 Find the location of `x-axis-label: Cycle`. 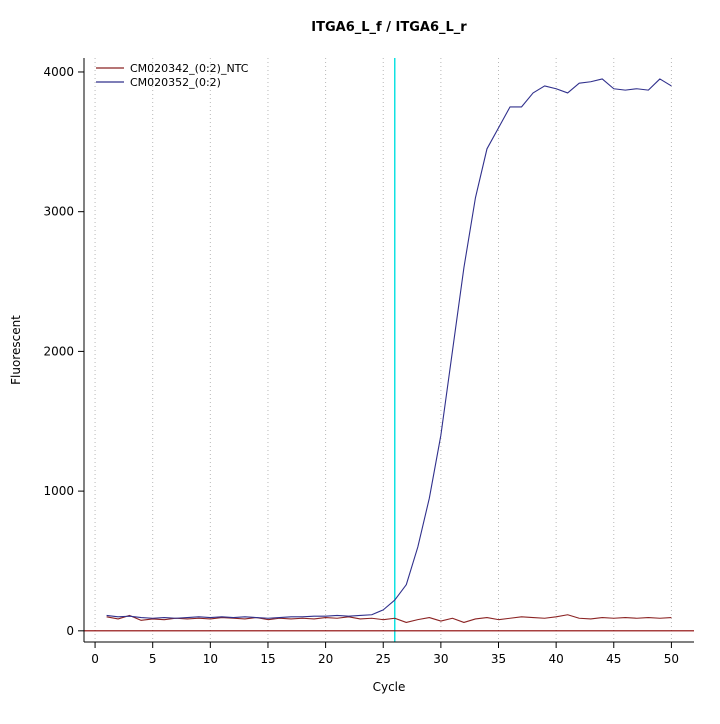

x-axis-label: Cycle is located at coordinates (389, 687).